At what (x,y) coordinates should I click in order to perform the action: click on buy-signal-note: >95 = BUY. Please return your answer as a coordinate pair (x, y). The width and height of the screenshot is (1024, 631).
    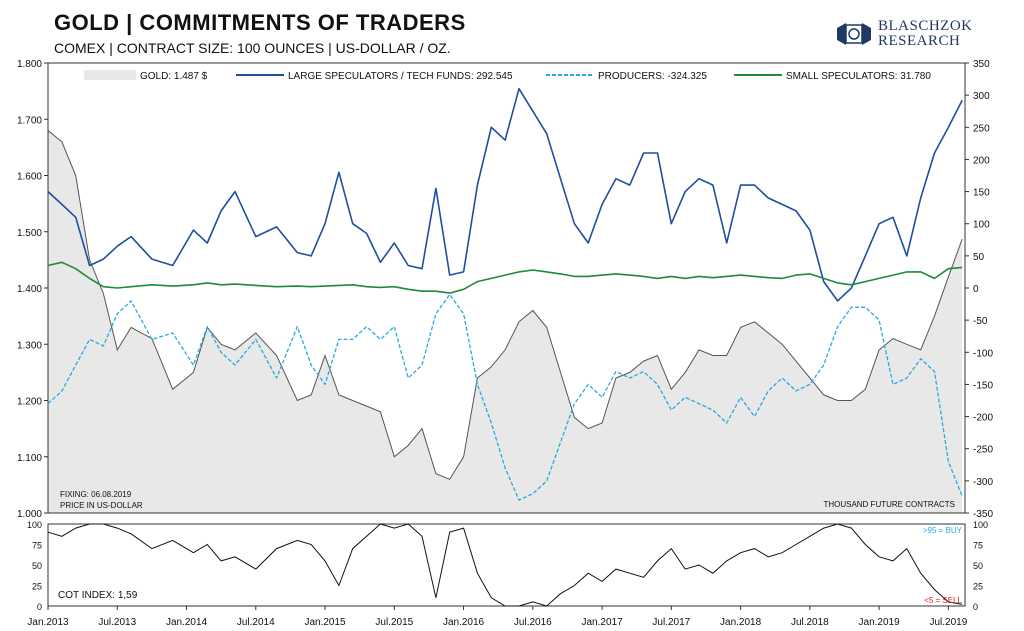
    Looking at the image, I should click on (943, 530).